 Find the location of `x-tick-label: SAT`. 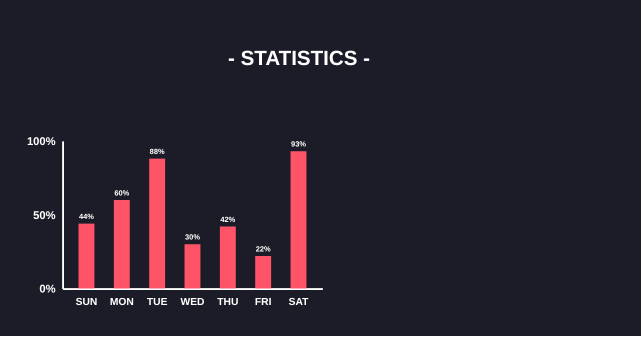

x-tick-label: SAT is located at coordinates (299, 302).